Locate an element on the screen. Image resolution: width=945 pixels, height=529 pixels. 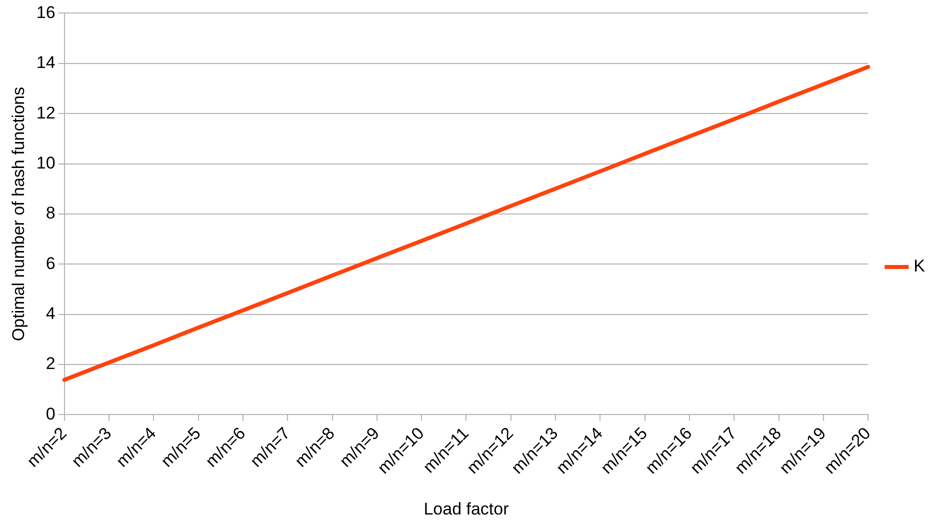
legend-label: K is located at coordinates (920, 266).